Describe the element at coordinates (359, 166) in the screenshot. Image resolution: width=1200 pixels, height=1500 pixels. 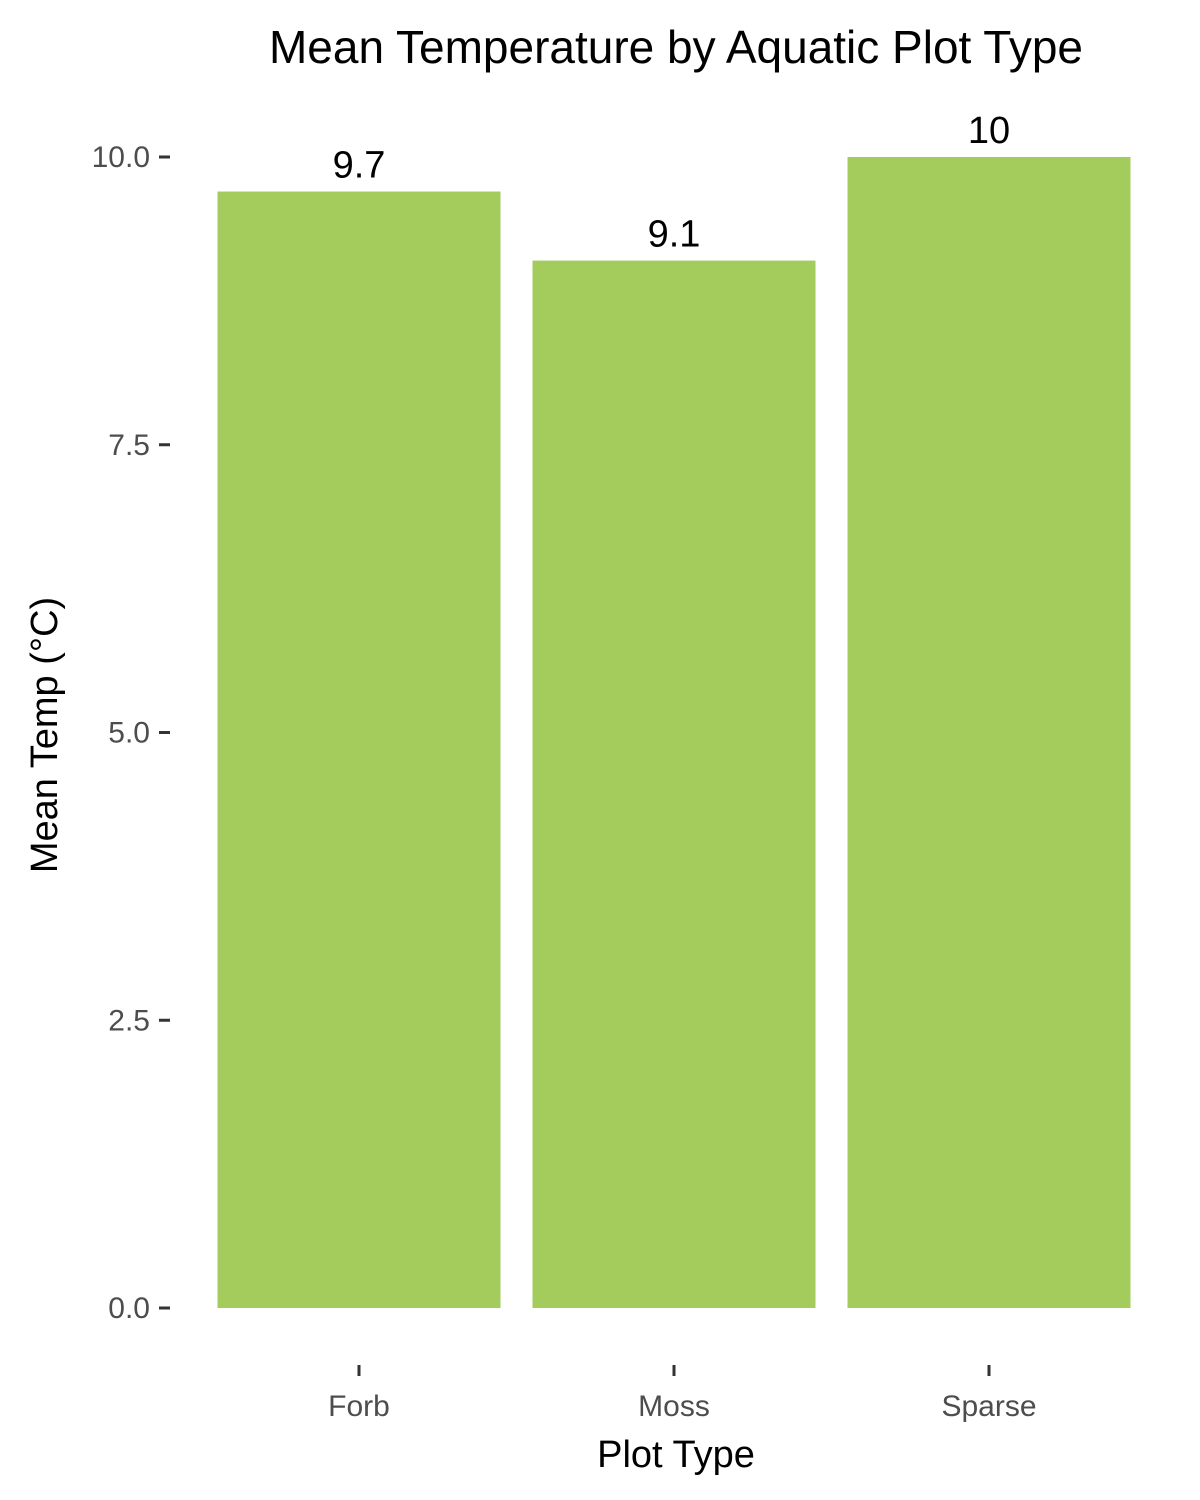
I see `data-label: 9.7` at that location.